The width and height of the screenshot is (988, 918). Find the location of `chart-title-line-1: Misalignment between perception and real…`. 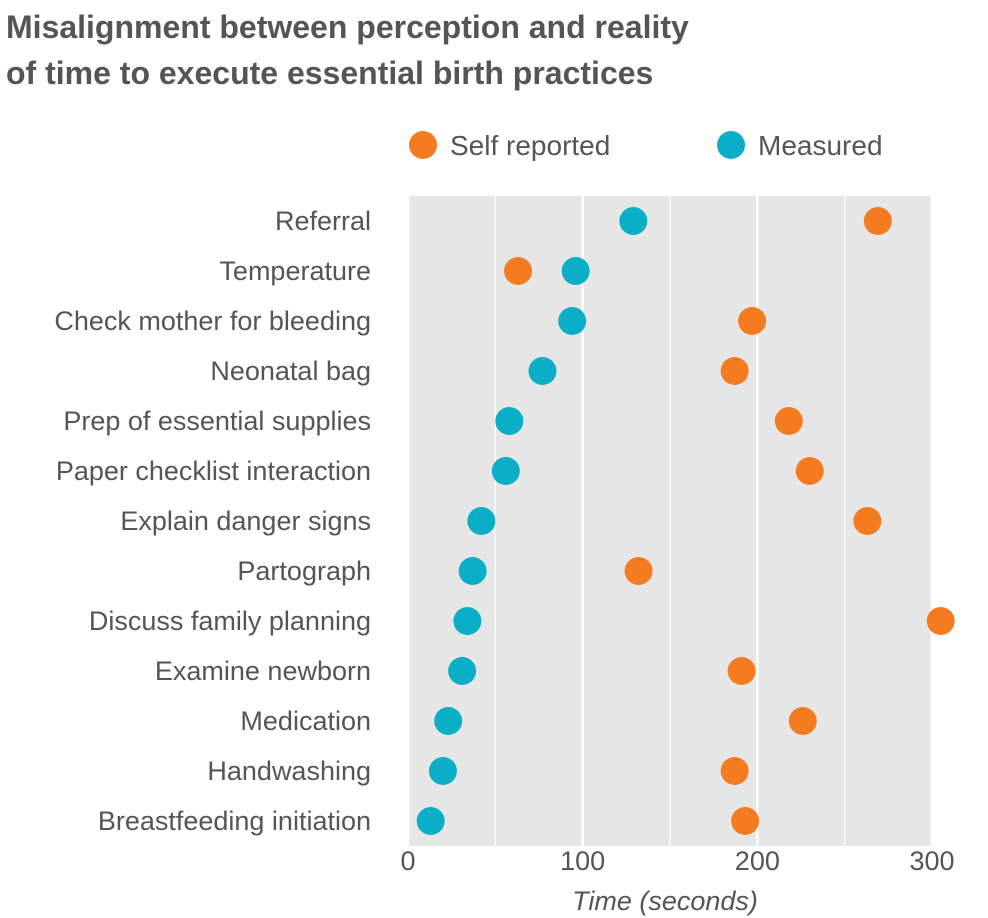

chart-title-line-1: Misalignment between perception and real… is located at coordinates (347, 27).